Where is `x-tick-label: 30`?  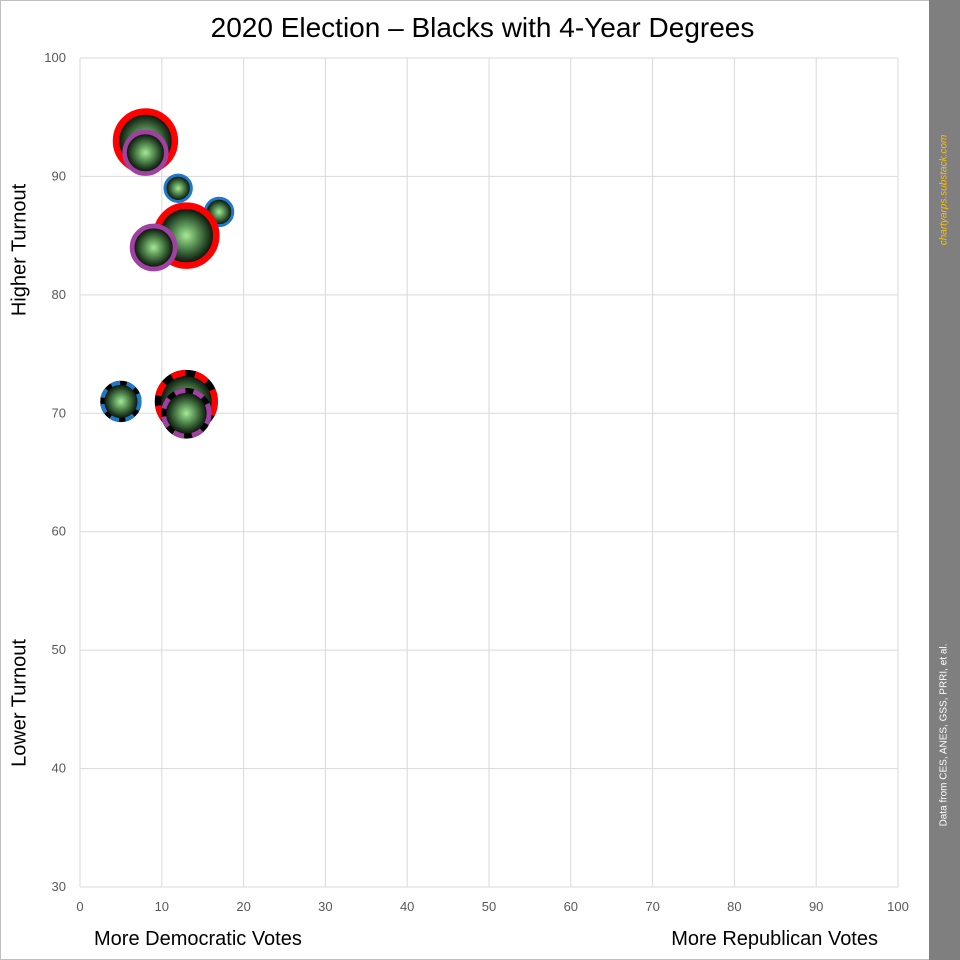
x-tick-label: 30 is located at coordinates (325, 906).